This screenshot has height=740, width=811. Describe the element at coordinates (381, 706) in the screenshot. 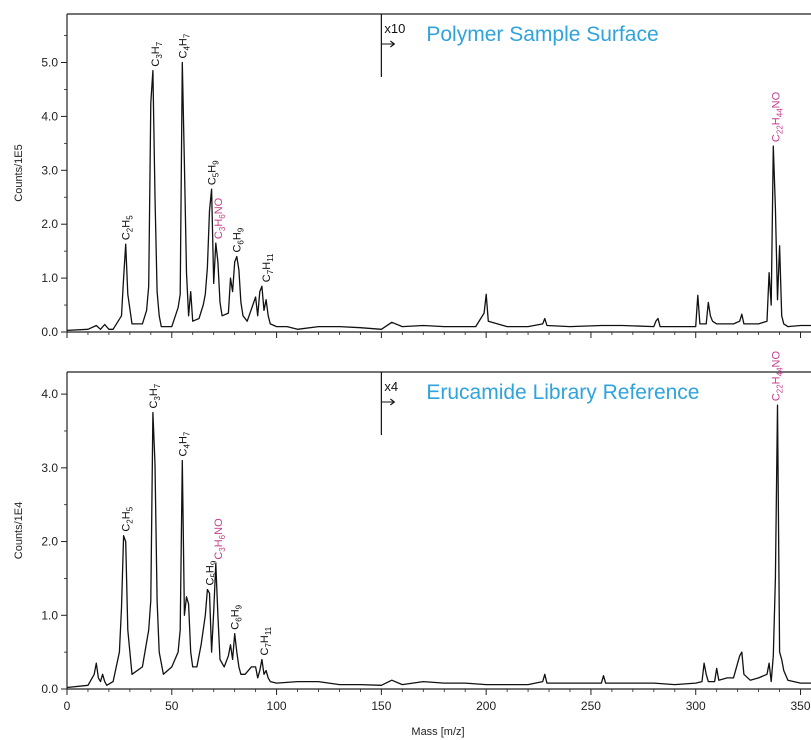

I see `x-tick-label: 150` at that location.